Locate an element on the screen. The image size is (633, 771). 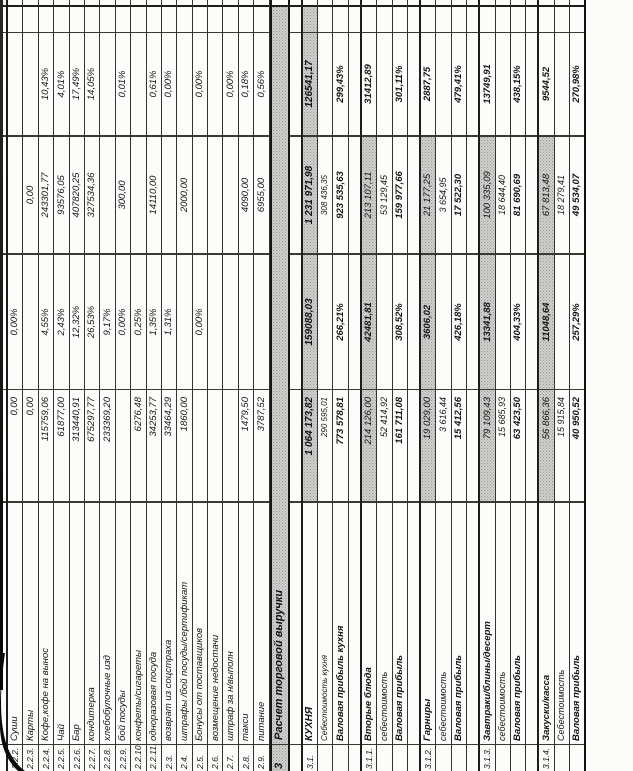
cell-name: Вторые блюда is located at coordinates (369, 624).